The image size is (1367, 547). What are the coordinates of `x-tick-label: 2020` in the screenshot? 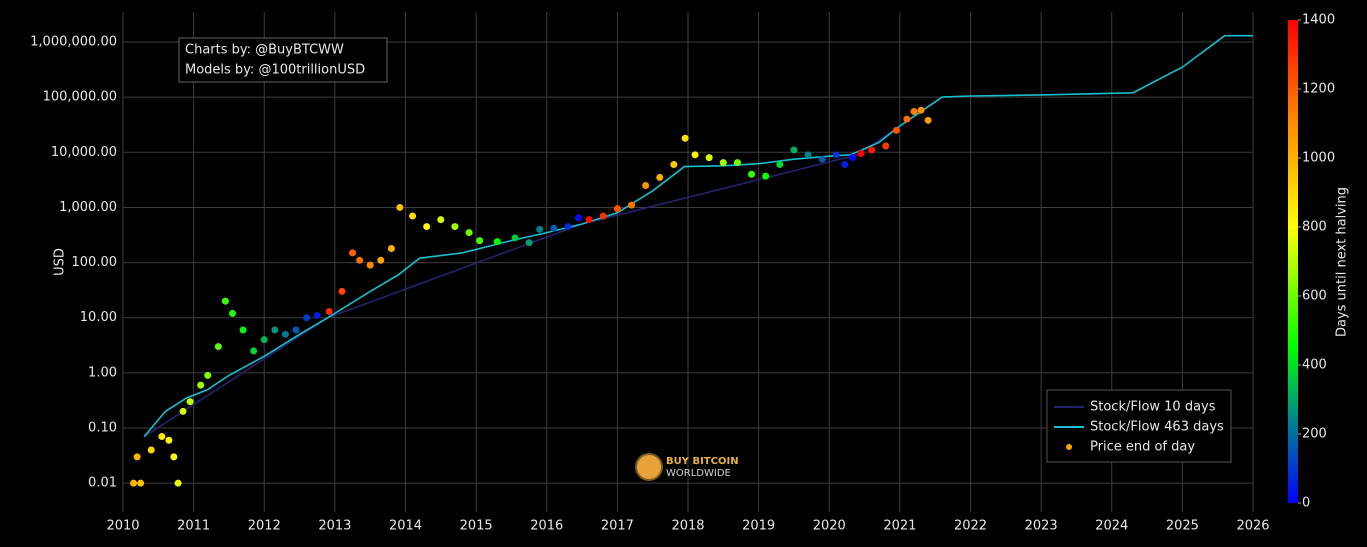 It's located at (829, 526).